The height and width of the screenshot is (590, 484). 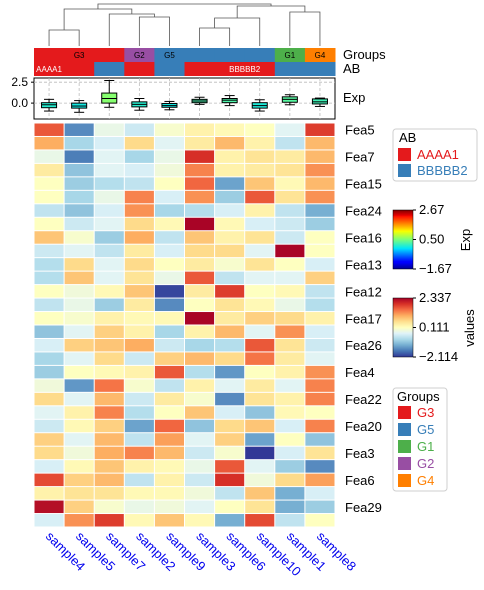 I want to click on groups-cell-label: G4, so click(x=320, y=55).